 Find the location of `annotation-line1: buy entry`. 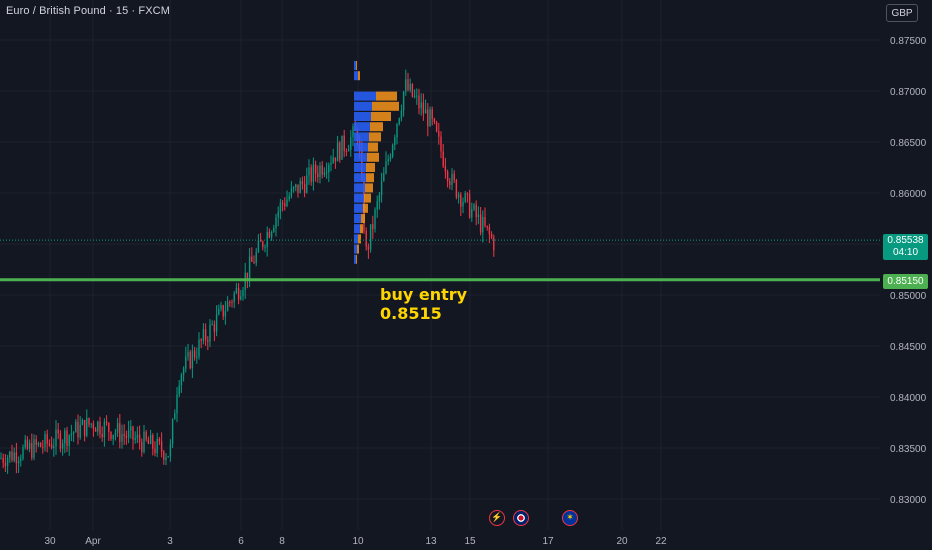

annotation-line1: buy entry is located at coordinates (424, 294).